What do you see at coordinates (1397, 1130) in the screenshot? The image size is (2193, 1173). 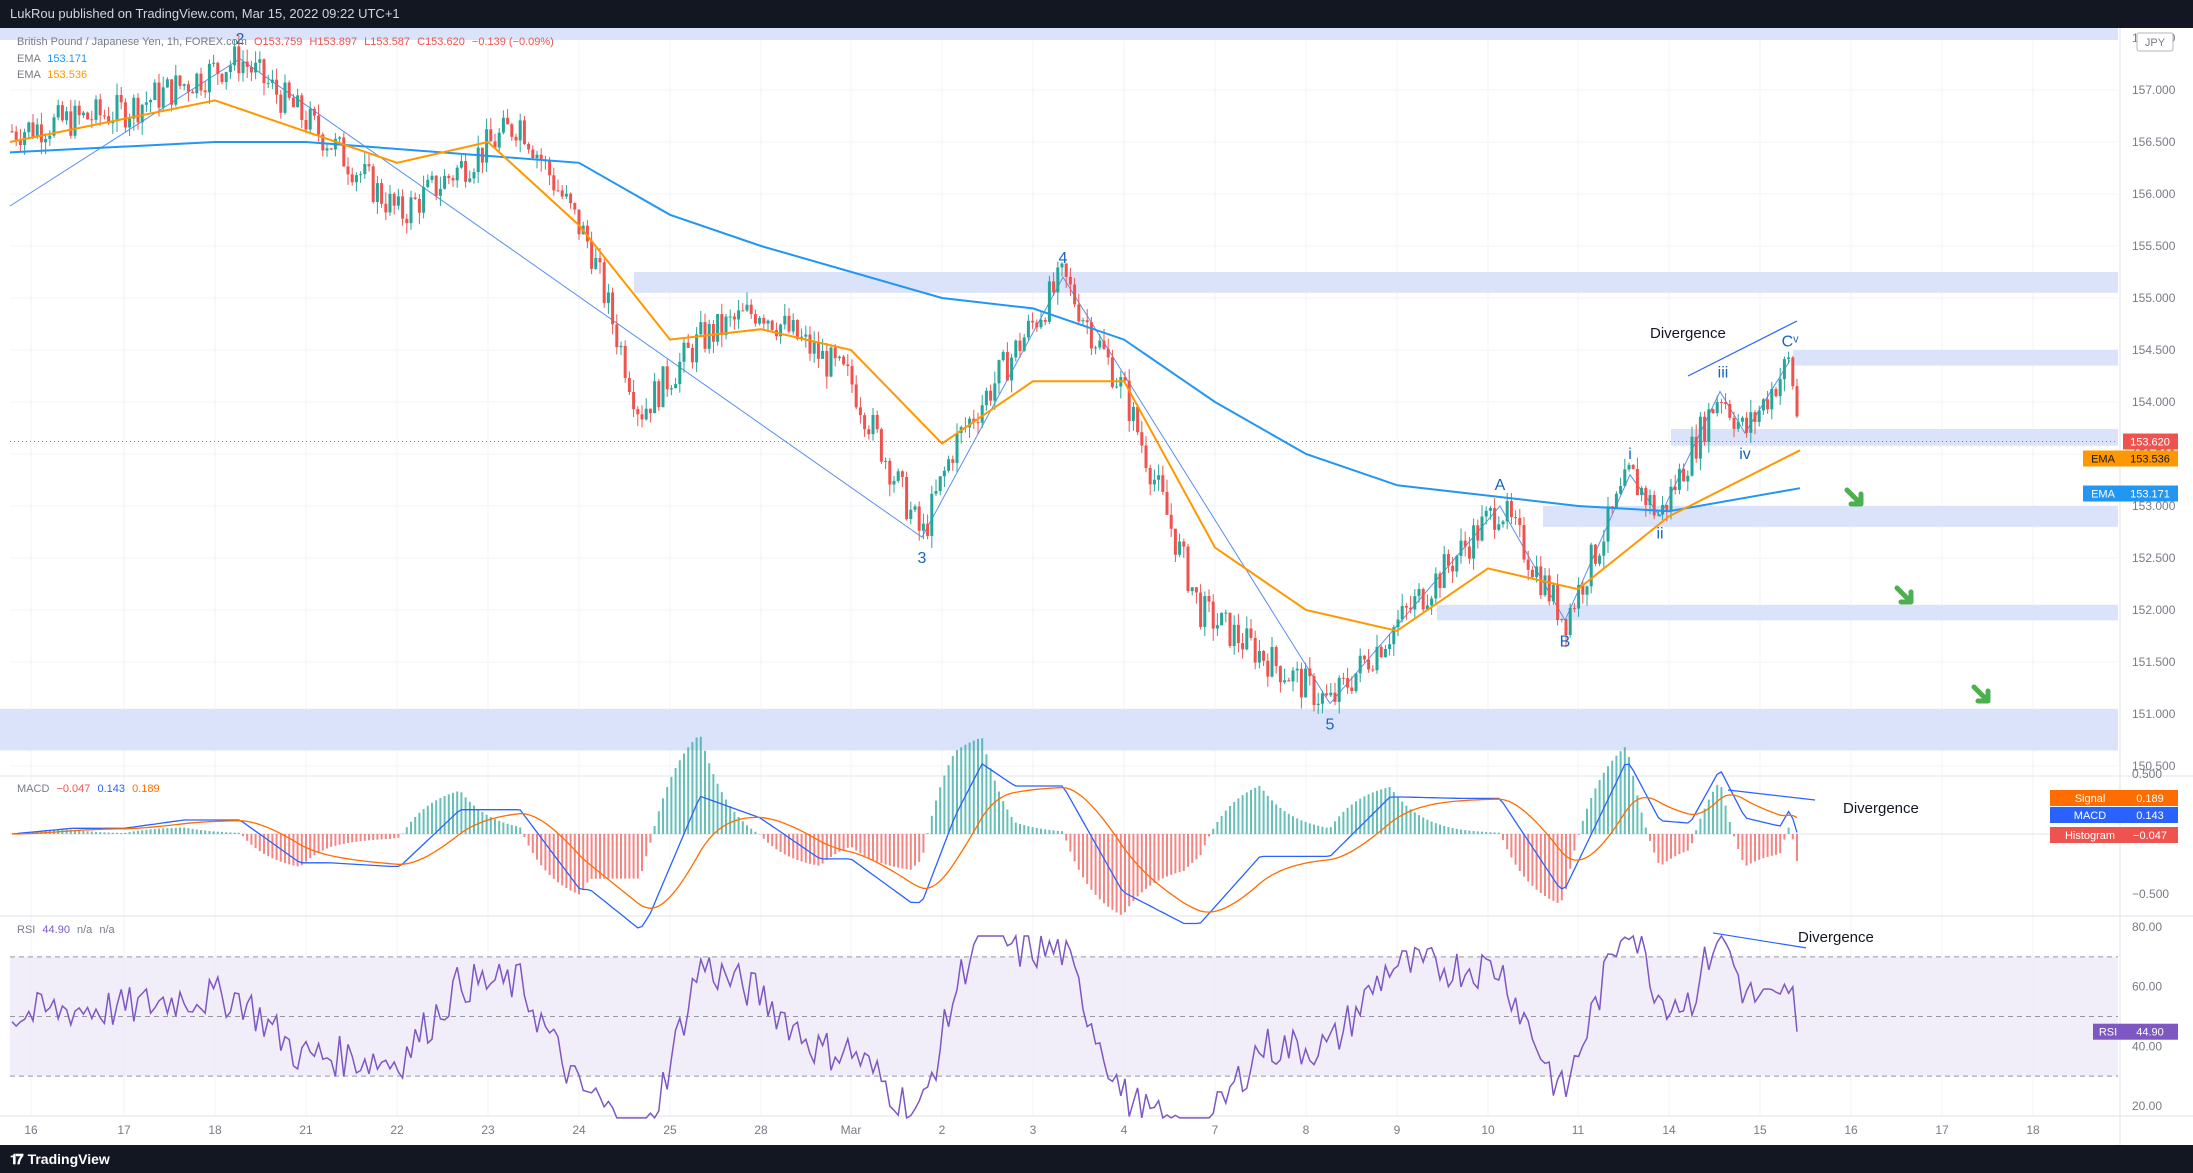 I see `time-tick-label: 9` at bounding box center [1397, 1130].